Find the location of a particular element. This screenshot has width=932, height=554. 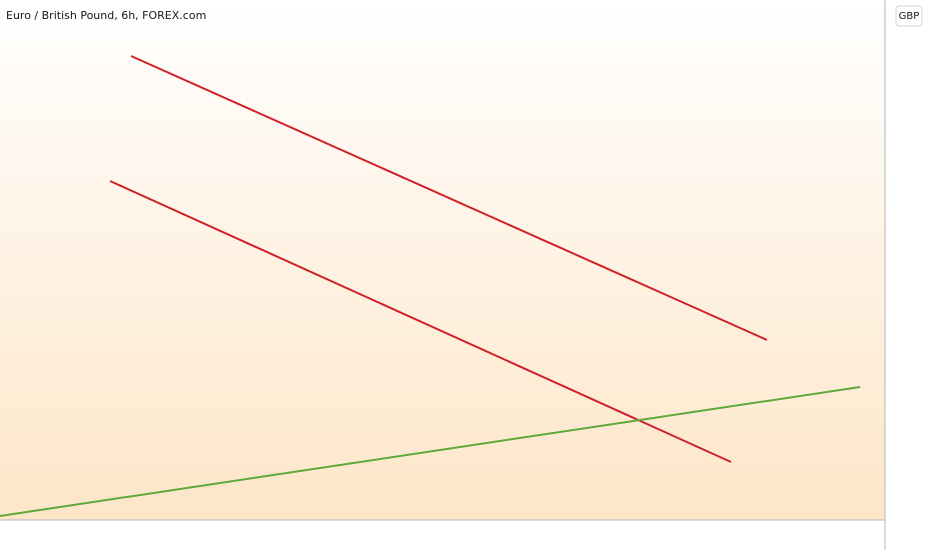

time-axis is located at coordinates (442, 535).